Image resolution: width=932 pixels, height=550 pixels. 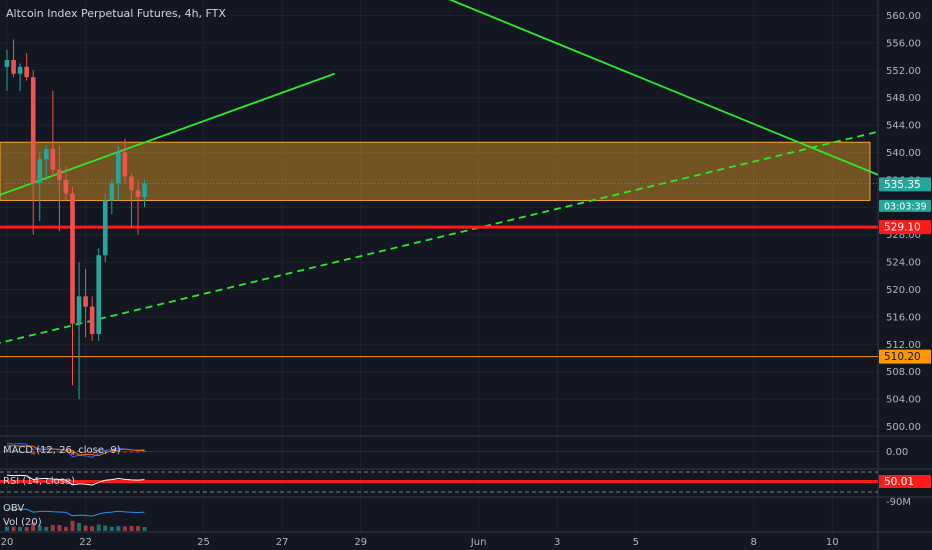 What do you see at coordinates (14, 508) in the screenshot?
I see `obv-indicator-label: OBV` at bounding box center [14, 508].